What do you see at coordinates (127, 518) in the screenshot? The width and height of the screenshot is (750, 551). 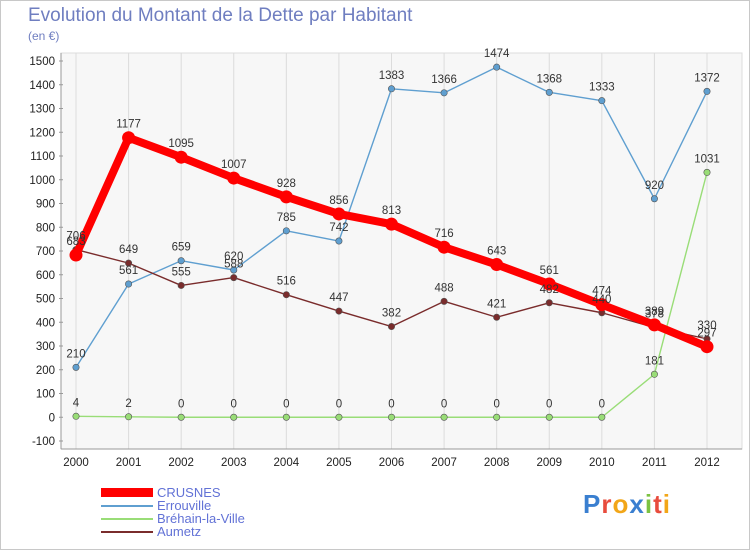 I see `legend-swatch-brehain` at bounding box center [127, 518].